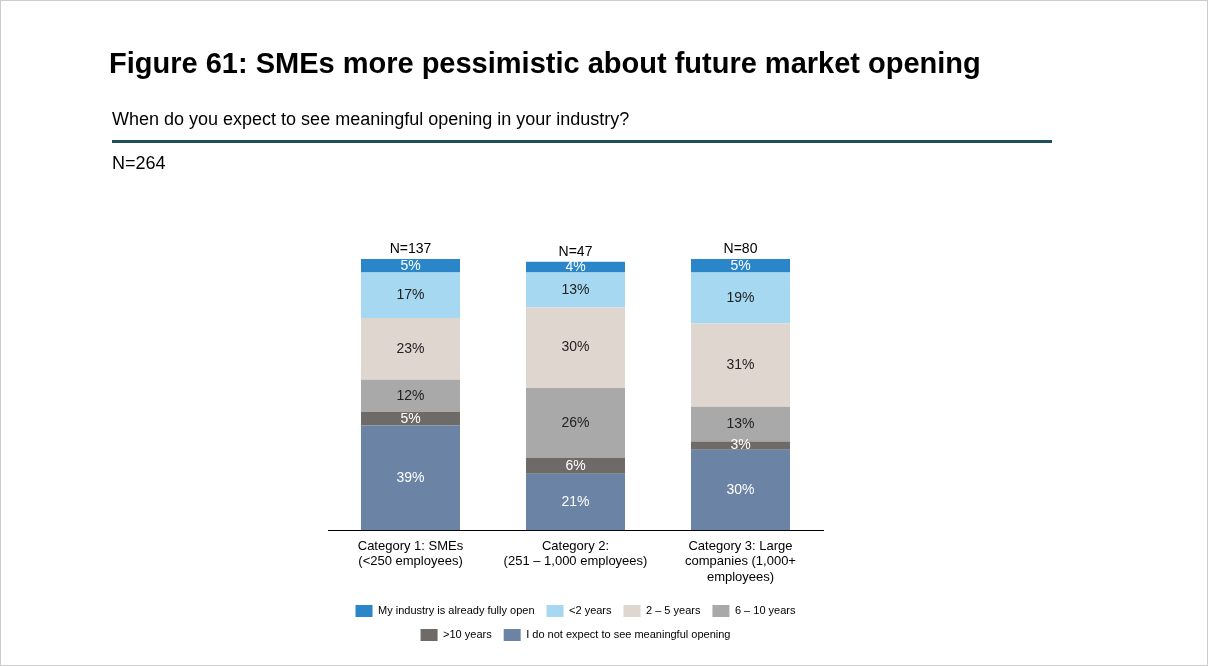  What do you see at coordinates (582, 126) in the screenshot?
I see `chart-subtitle: When do you expect to see meaningful opening in your industry?` at bounding box center [582, 126].